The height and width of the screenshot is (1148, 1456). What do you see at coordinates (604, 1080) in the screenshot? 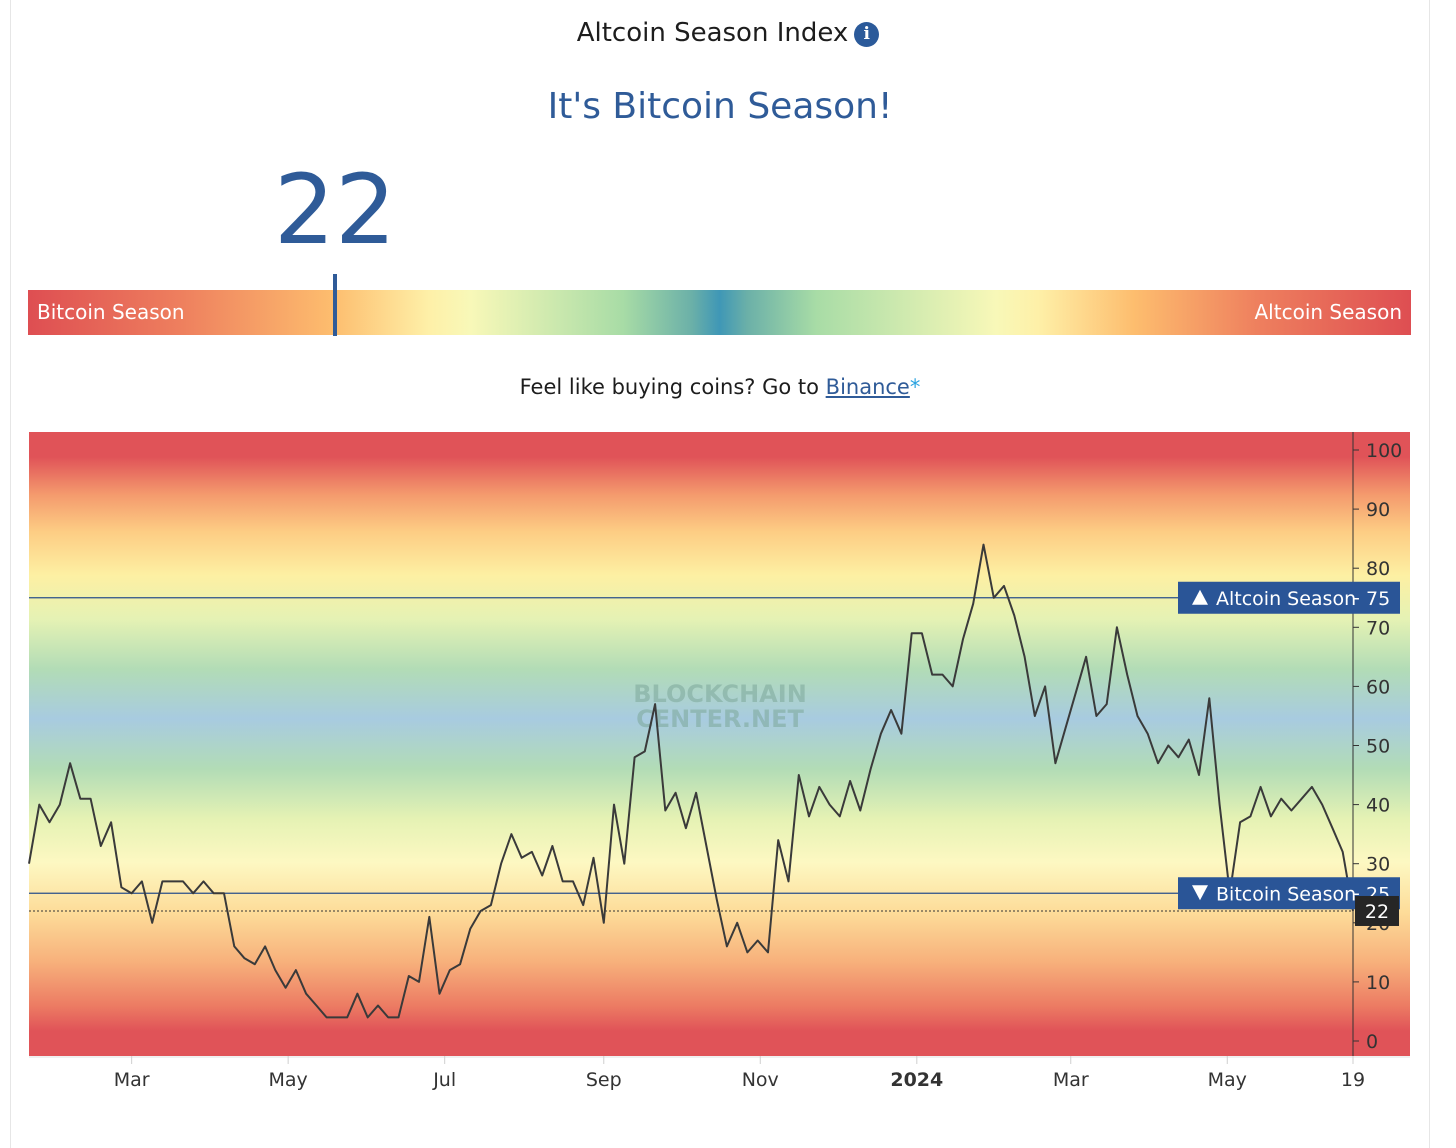
I see `x-tick-label: Sep` at bounding box center [604, 1080].